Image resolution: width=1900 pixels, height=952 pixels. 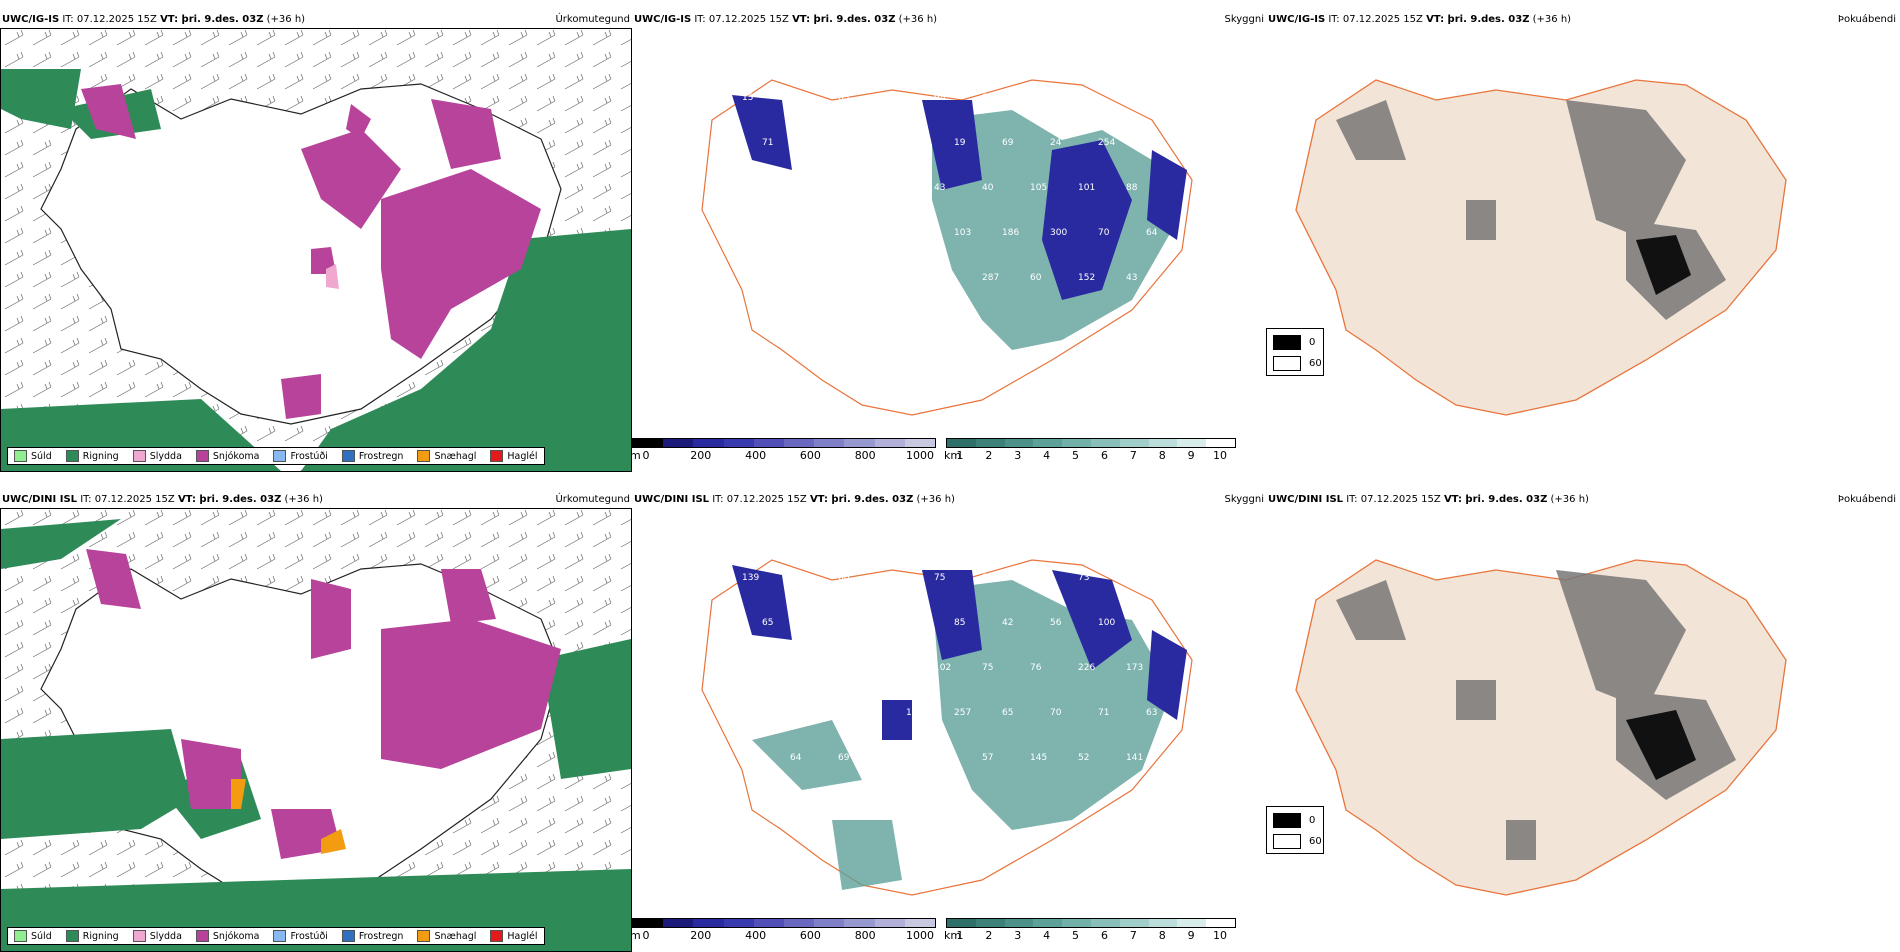 I want to click on colorbar-tick-label: 9, so click(x=1191, y=455).